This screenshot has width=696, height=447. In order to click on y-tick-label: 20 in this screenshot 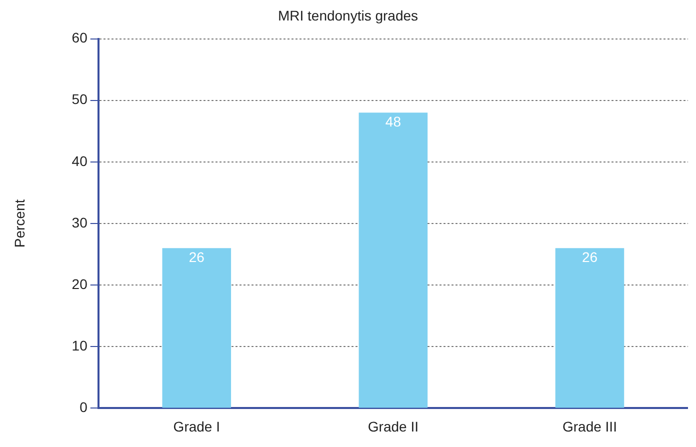, I will do `click(80, 284)`.